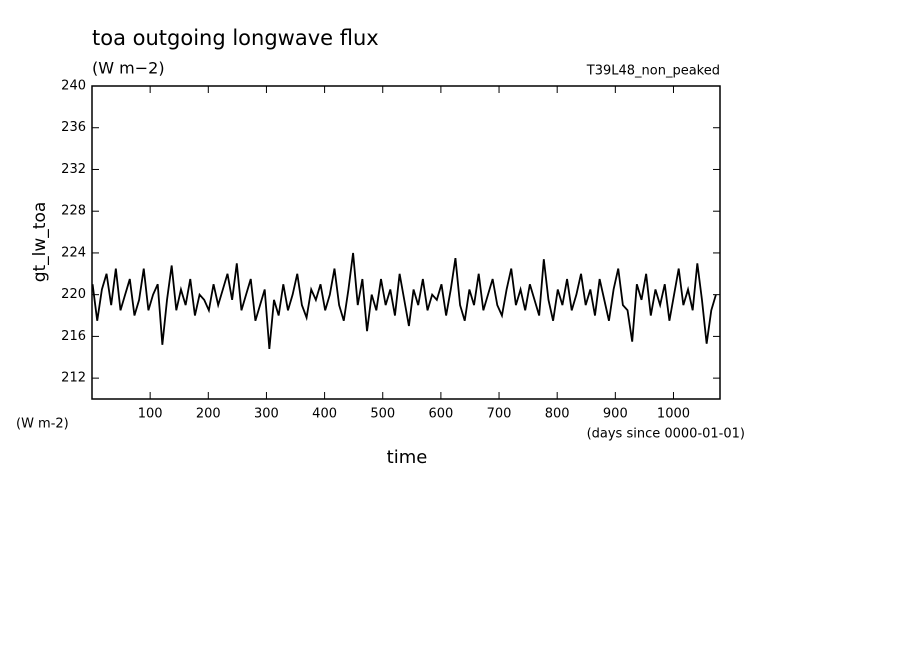 The height and width of the screenshot is (654, 904). I want to click on y-tick-label: 216, so click(73, 336).